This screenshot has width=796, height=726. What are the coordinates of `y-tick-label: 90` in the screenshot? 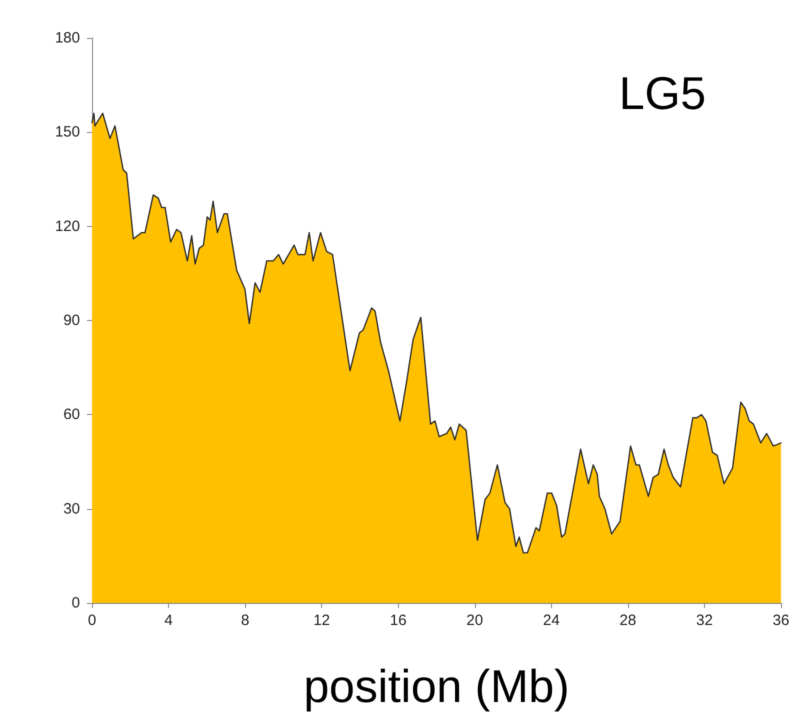 It's located at (71, 320).